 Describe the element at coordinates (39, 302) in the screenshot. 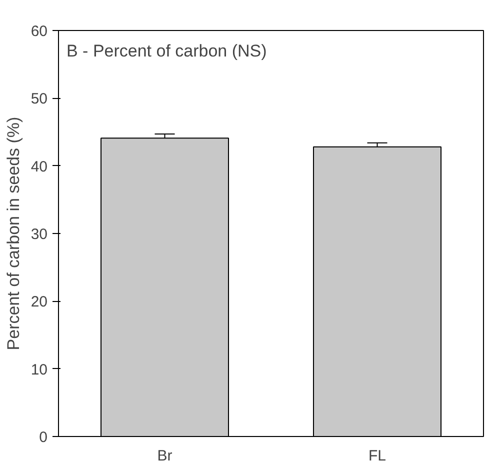

I see `y-tick-label: 20` at that location.